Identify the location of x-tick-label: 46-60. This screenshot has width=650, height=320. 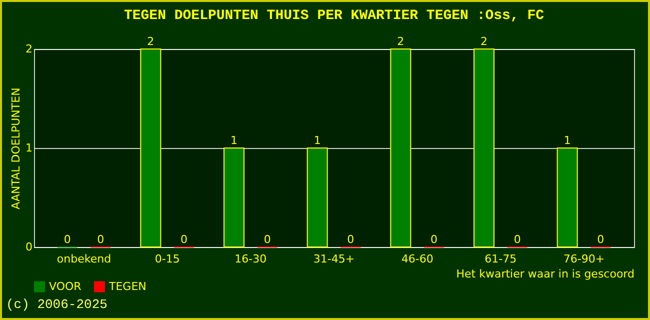
(417, 259).